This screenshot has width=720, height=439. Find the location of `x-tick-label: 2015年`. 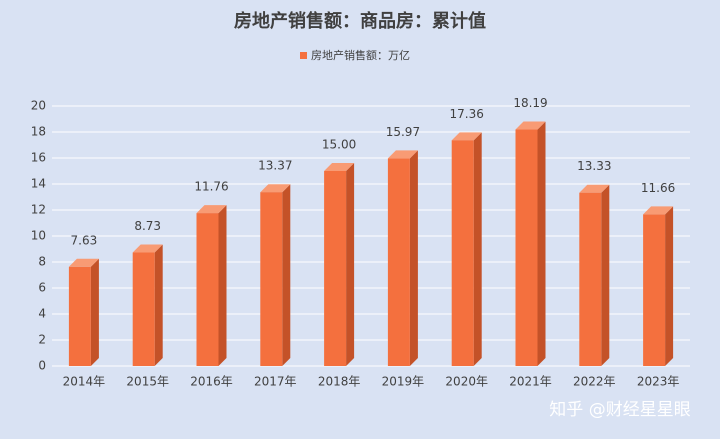

x-tick-label: 2015年 is located at coordinates (147, 382).